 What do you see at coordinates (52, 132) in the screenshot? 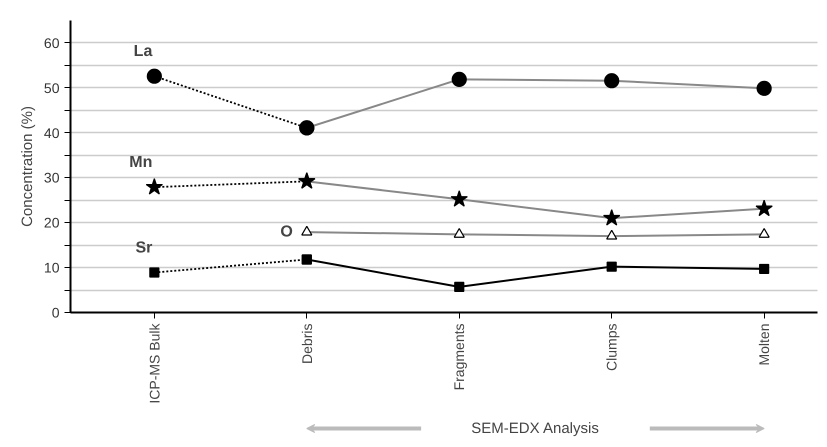
I see `y-tick-label: 40` at bounding box center [52, 132].